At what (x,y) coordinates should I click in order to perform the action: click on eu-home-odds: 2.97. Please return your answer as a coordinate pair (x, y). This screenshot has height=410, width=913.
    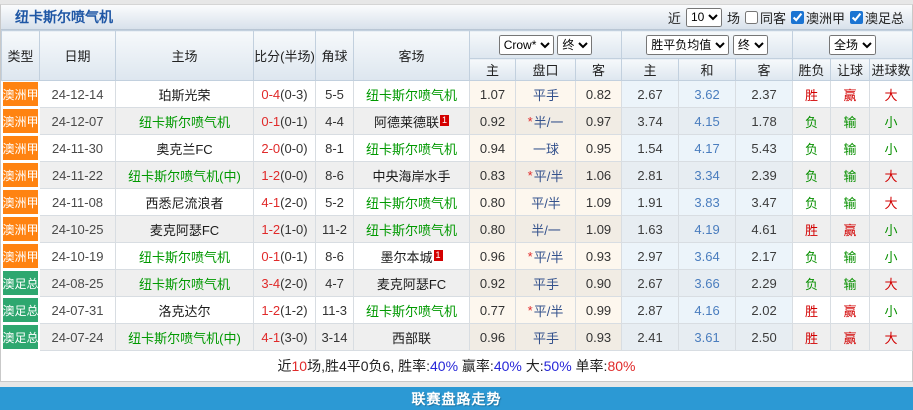
    Looking at the image, I should click on (650, 256).